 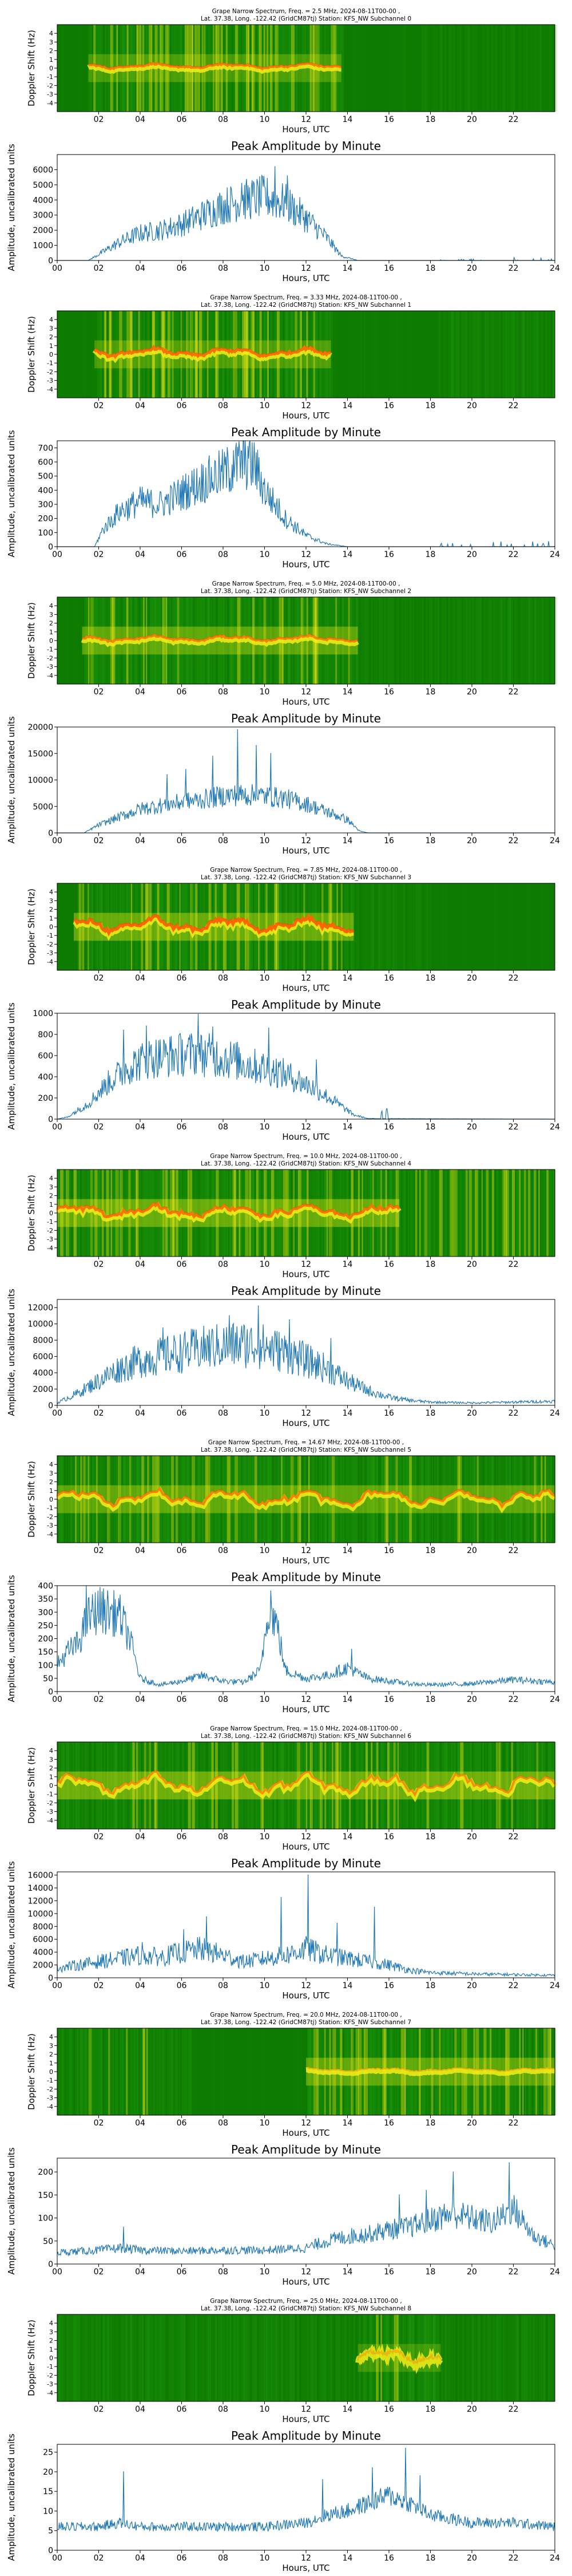 What do you see at coordinates (305, 2282) in the screenshot?
I see `x-axis-label: Hours, UTC` at bounding box center [305, 2282].